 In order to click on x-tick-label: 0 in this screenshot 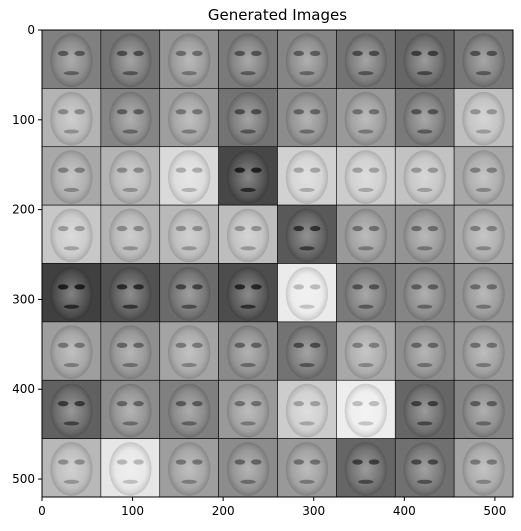, I will do `click(42, 511)`.